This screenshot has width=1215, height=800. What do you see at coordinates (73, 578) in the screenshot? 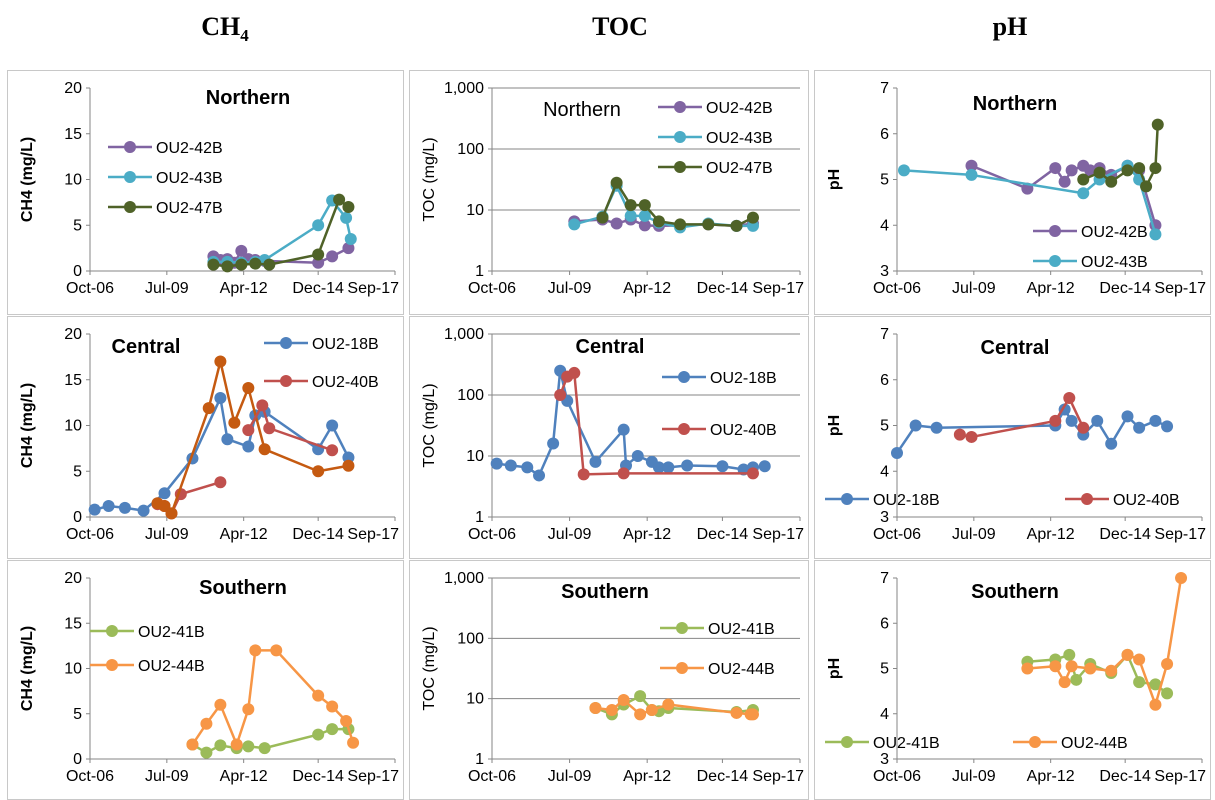
I see `y-tick-label: 20` at bounding box center [73, 578].